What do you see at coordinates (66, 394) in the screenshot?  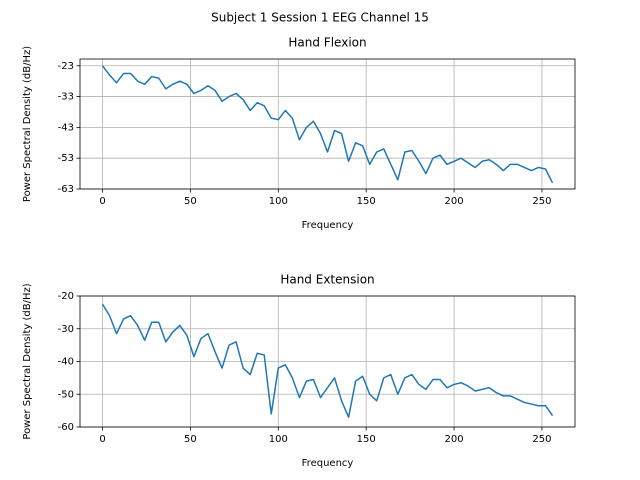 I see `y-tick-label: -50` at bounding box center [66, 394].